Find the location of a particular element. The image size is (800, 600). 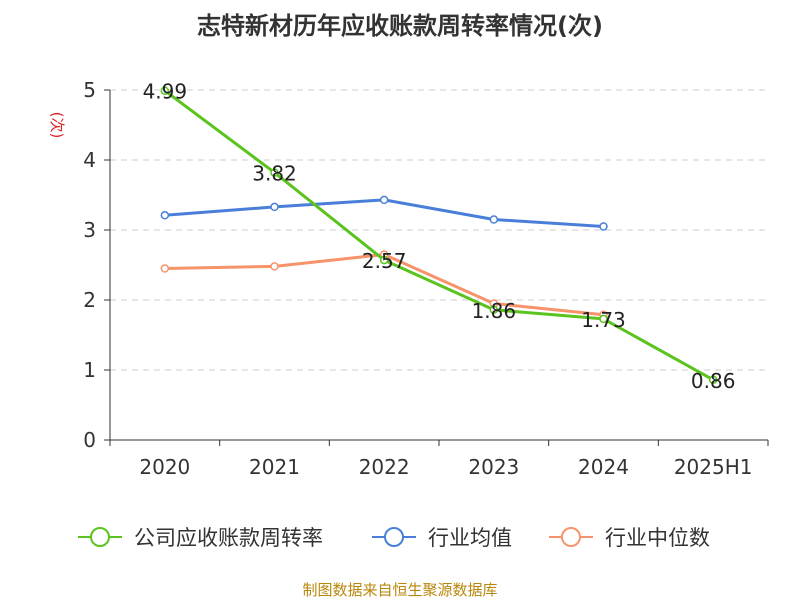

source-note: 制图数据来自恒生聚源数据库 is located at coordinates (400, 590).